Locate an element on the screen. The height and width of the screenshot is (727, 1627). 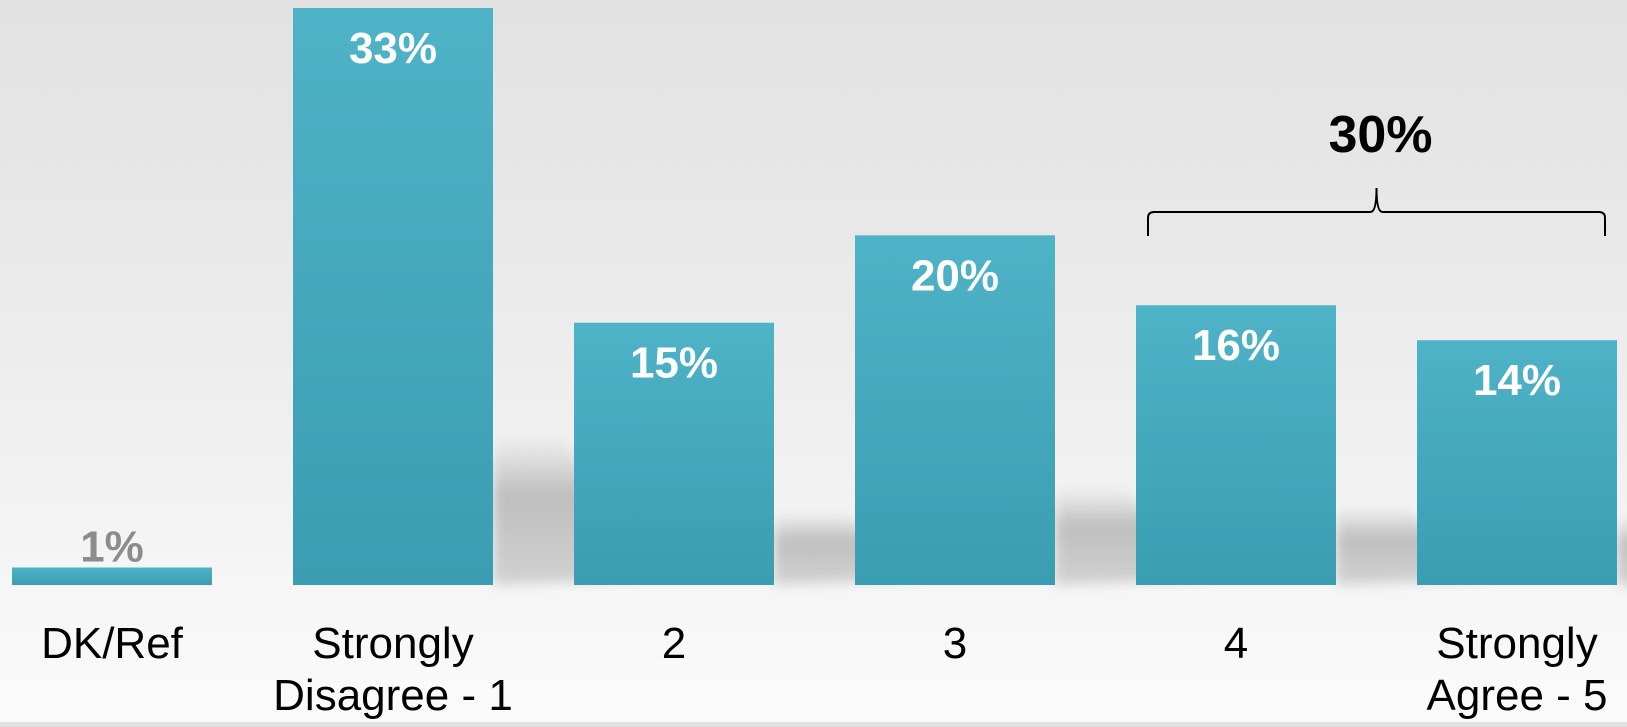
category-label: 3 is located at coordinates (955, 643).